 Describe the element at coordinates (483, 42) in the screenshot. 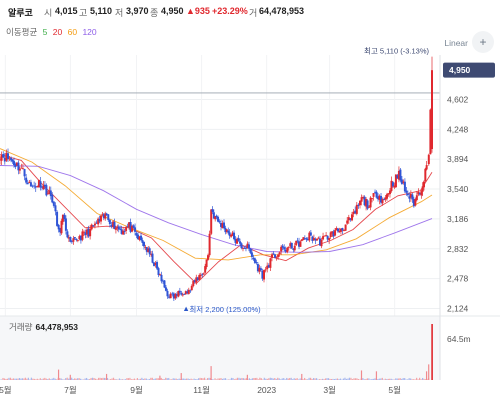

I see `plus-icon: +` at that location.